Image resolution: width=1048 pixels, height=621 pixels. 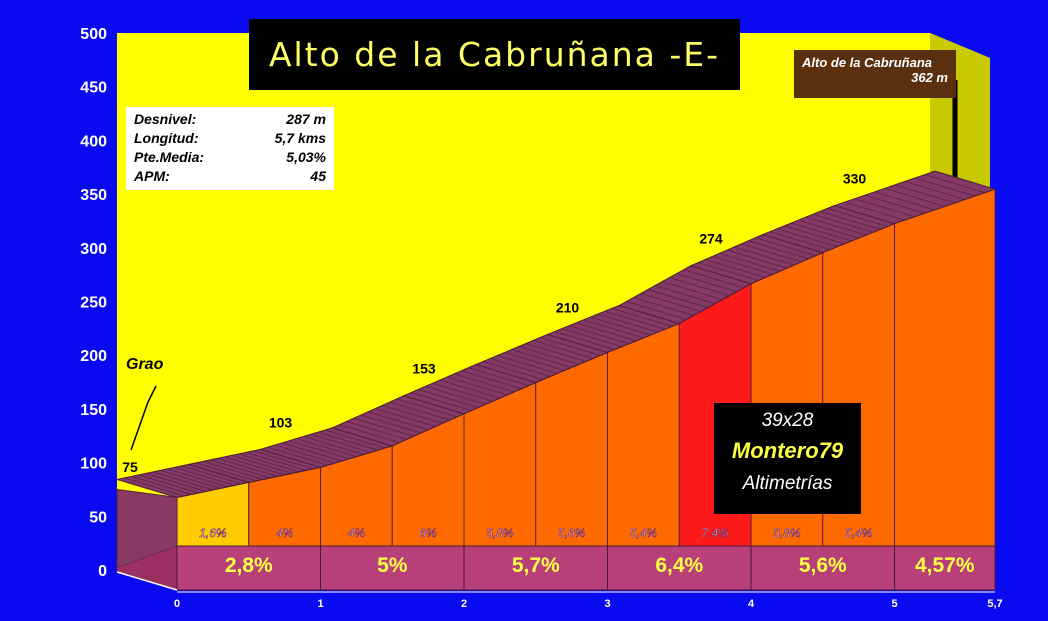 I want to click on x-tick-label: 5,7, so click(x=994, y=604).